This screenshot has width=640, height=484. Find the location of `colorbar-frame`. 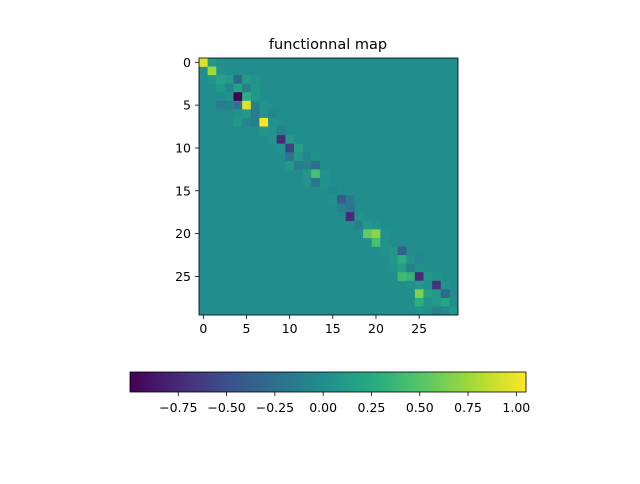

colorbar-frame is located at coordinates (328, 382).